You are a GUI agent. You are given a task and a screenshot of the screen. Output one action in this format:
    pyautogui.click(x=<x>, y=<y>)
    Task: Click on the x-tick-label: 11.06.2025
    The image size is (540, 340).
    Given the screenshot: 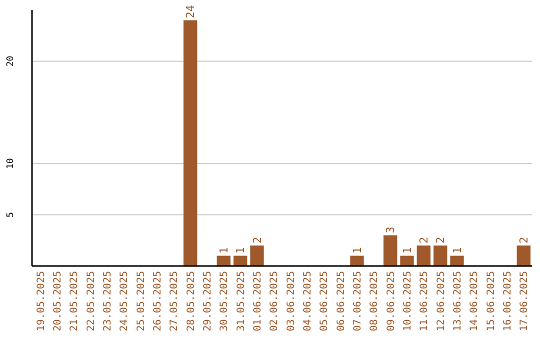 What is the action you would take?
    pyautogui.click(x=424, y=301)
    